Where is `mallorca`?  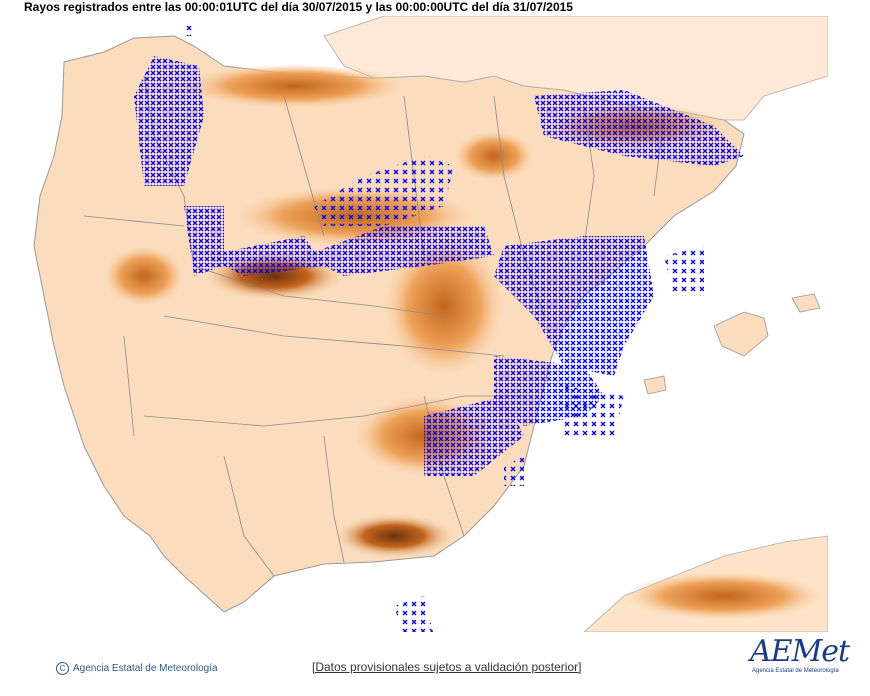
mallorca is located at coordinates (741, 334).